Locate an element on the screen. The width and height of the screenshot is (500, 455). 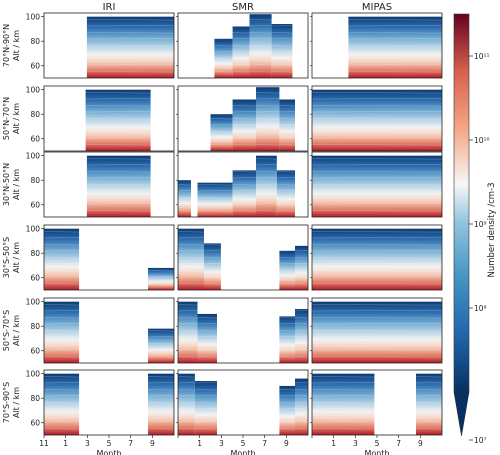
row-label: 50°N-70°N is located at coordinates (6, 118).